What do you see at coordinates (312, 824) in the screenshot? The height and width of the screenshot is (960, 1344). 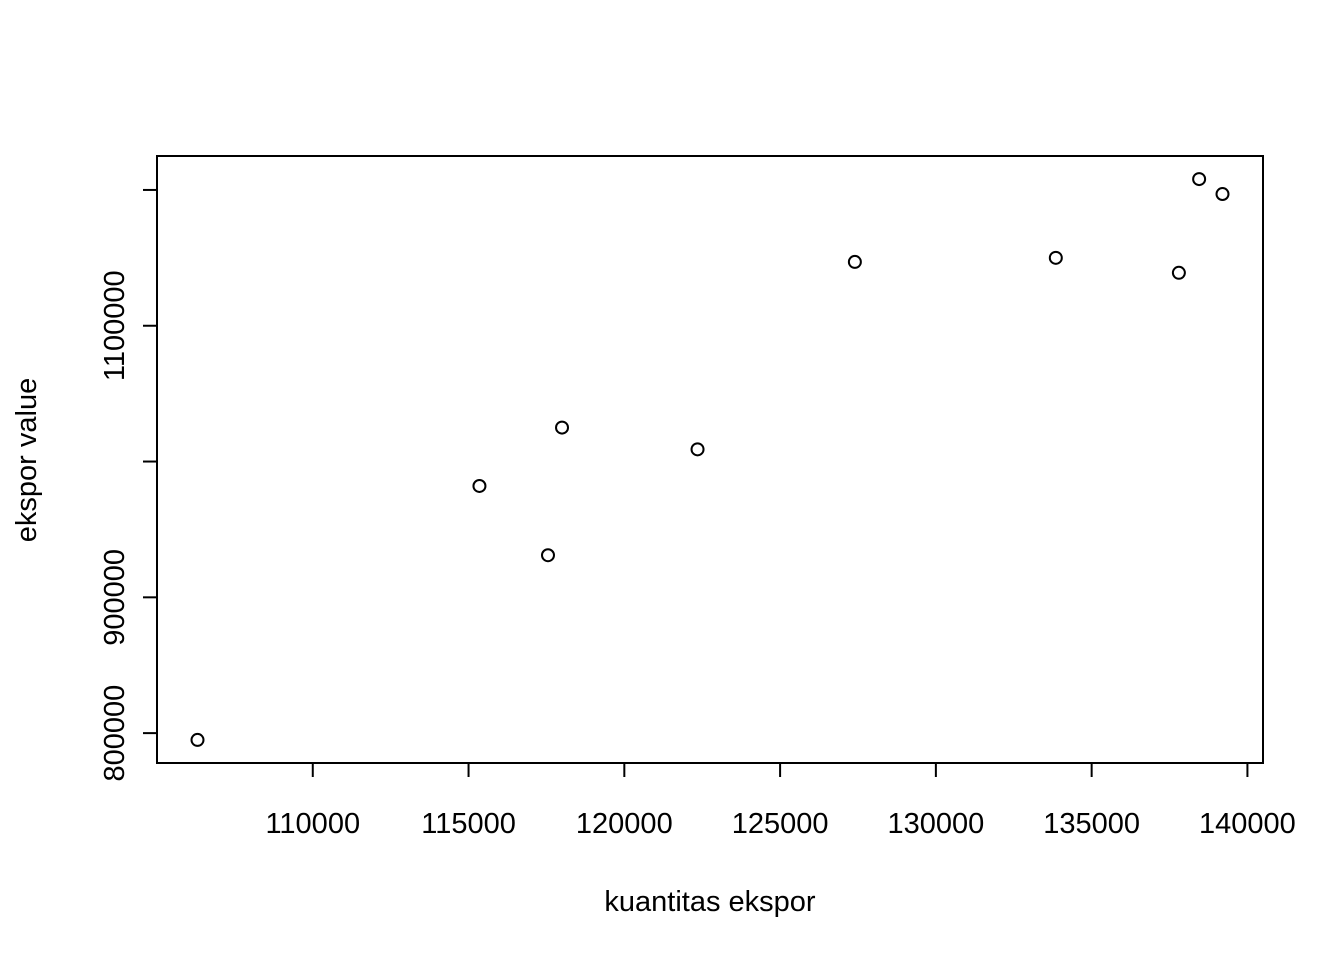 I see `x-tick-label: 110000` at bounding box center [312, 824].